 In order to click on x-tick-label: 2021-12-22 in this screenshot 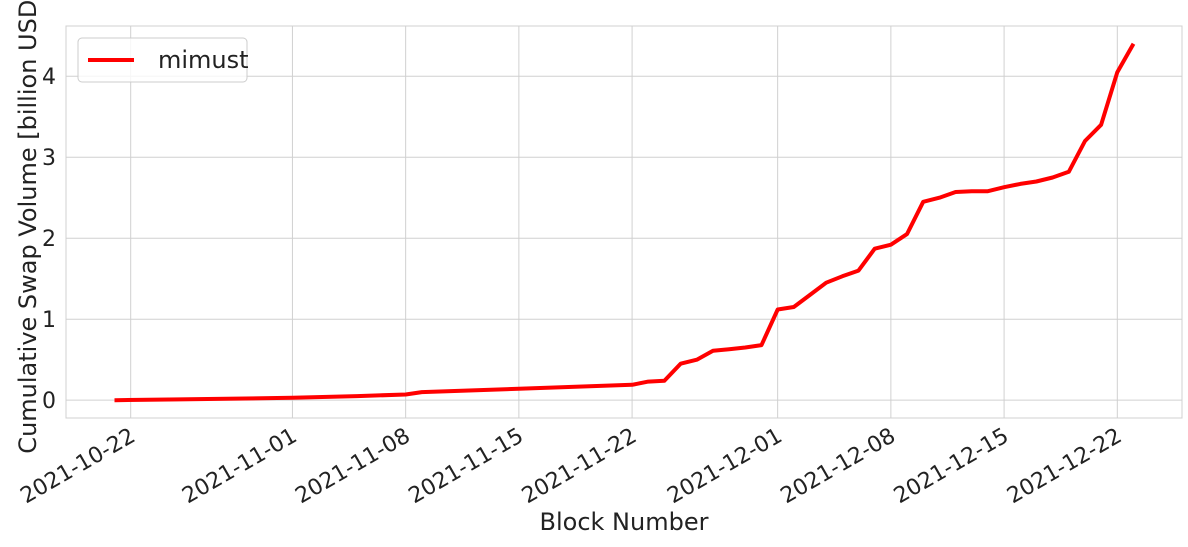, I will do `click(1064, 467)`.